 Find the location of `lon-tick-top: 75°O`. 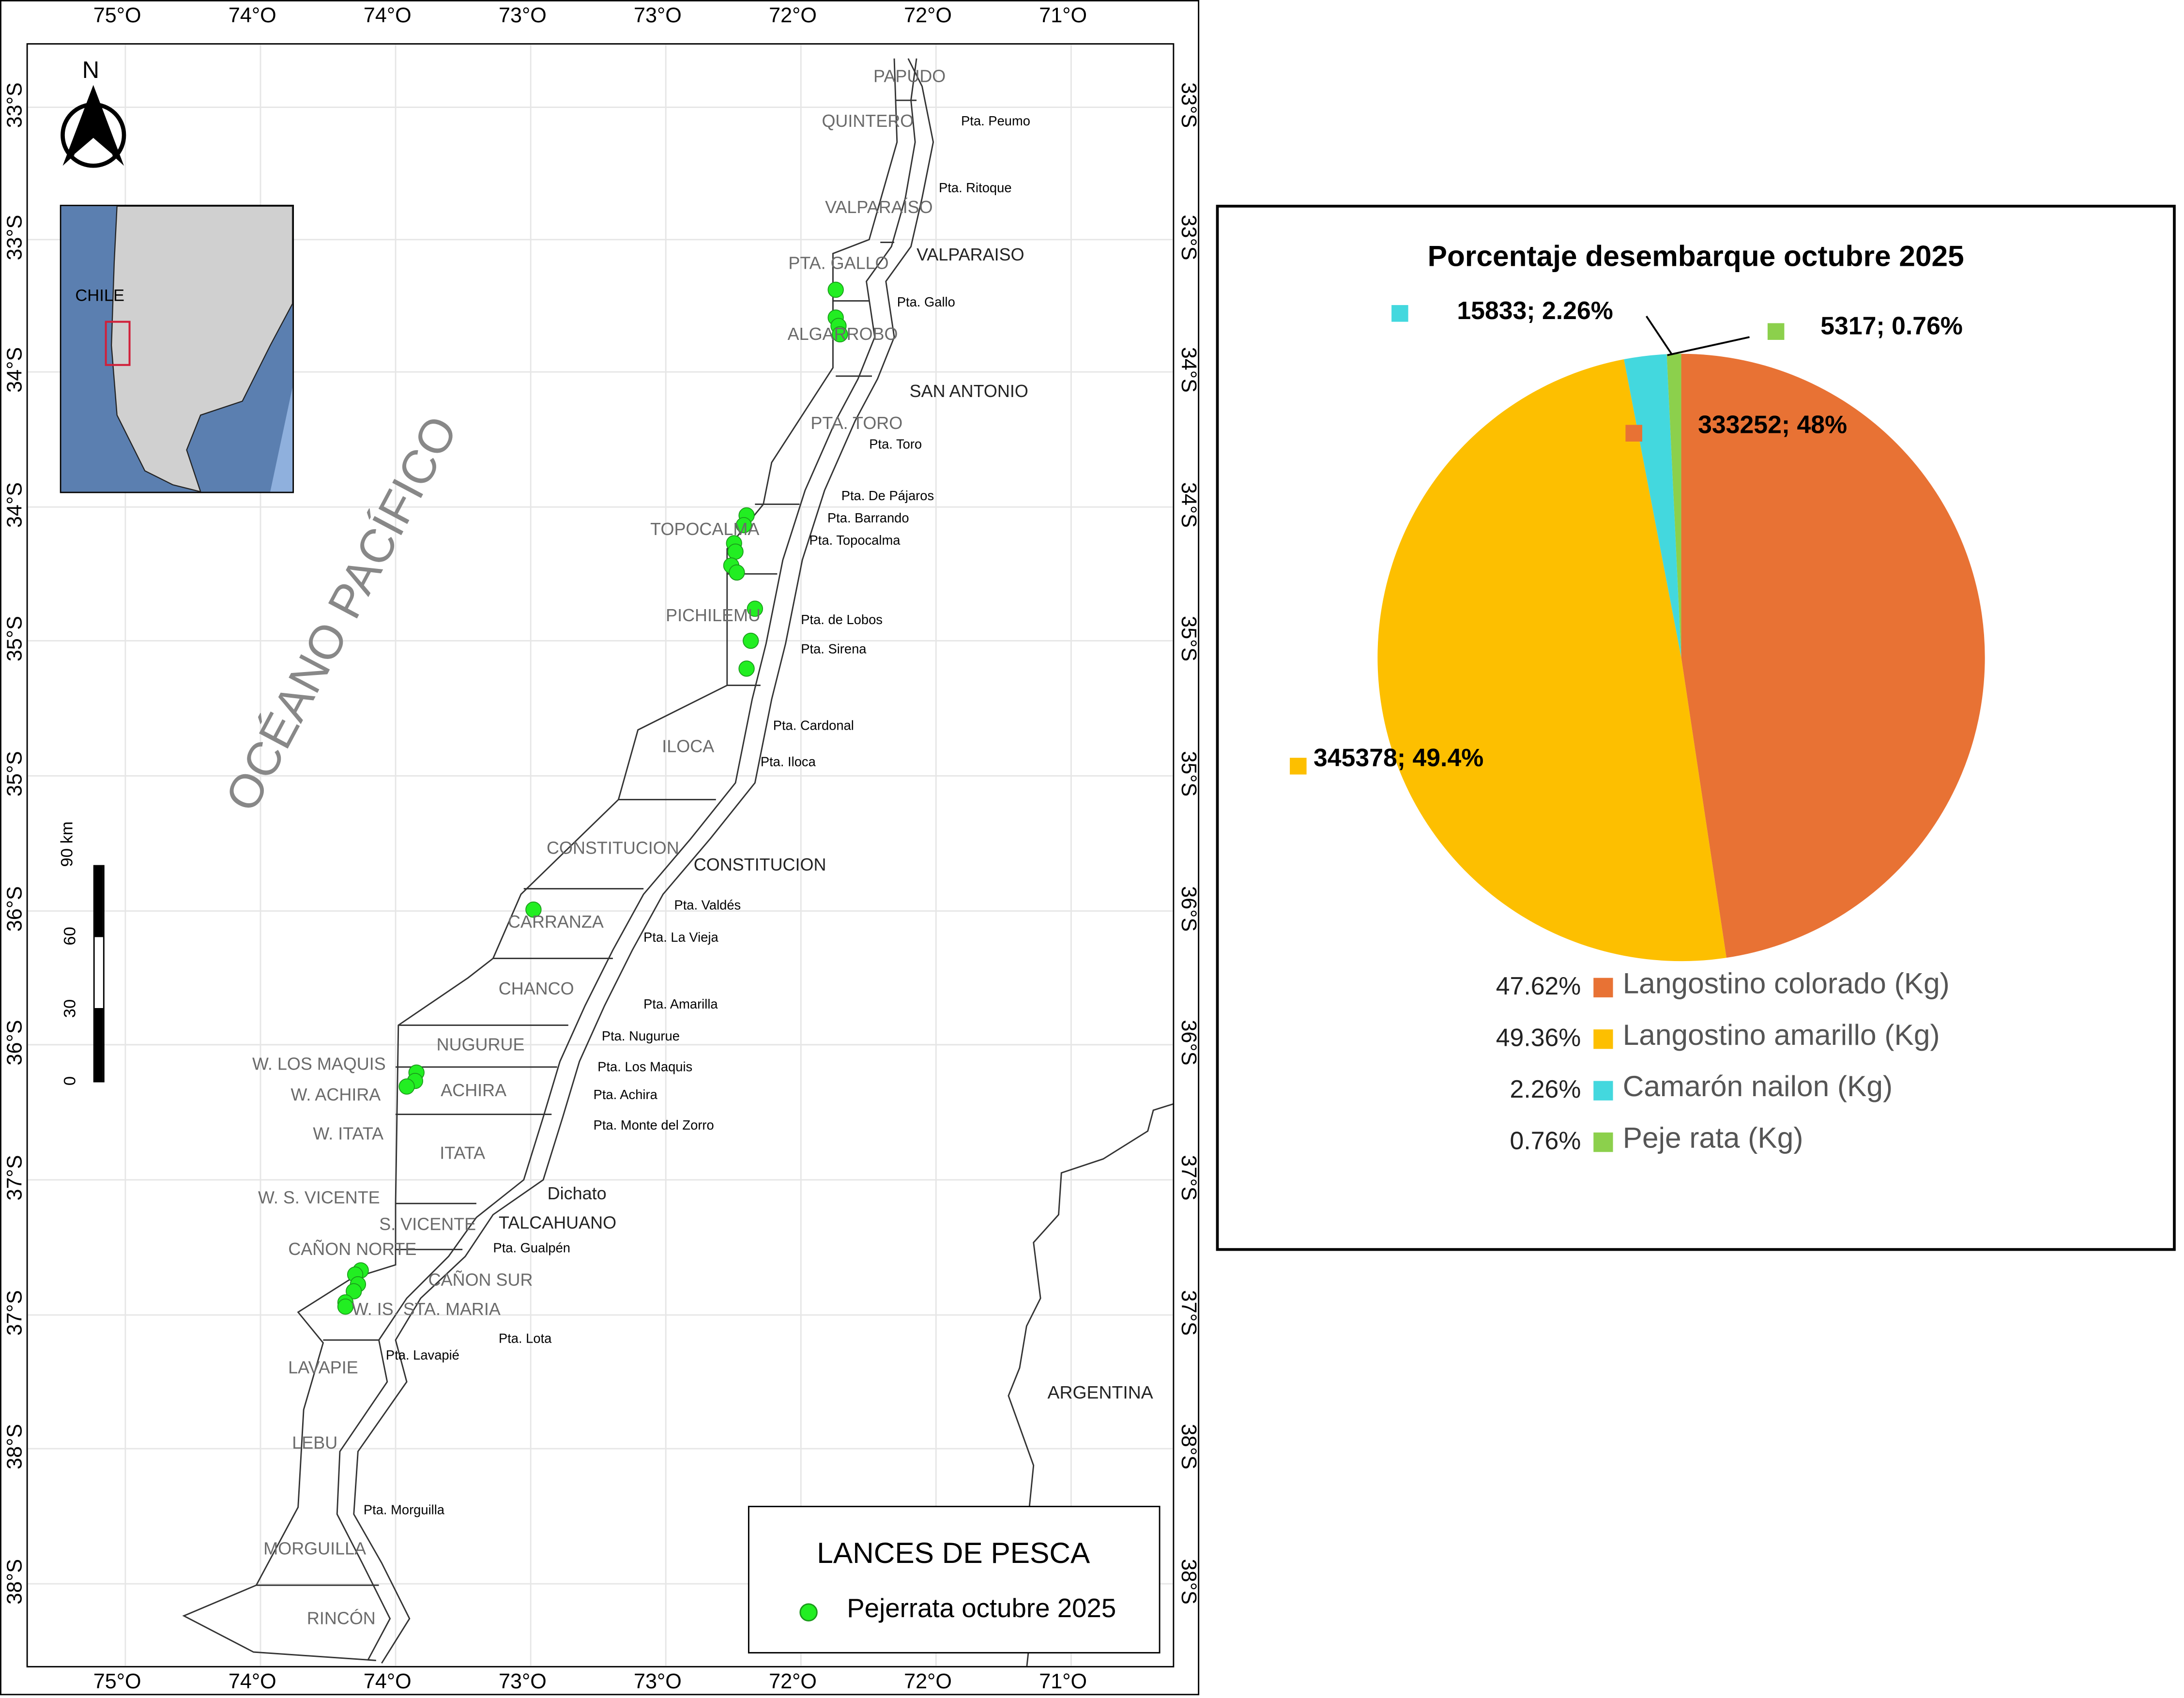

lon-tick-top: 75°O is located at coordinates (117, 16).